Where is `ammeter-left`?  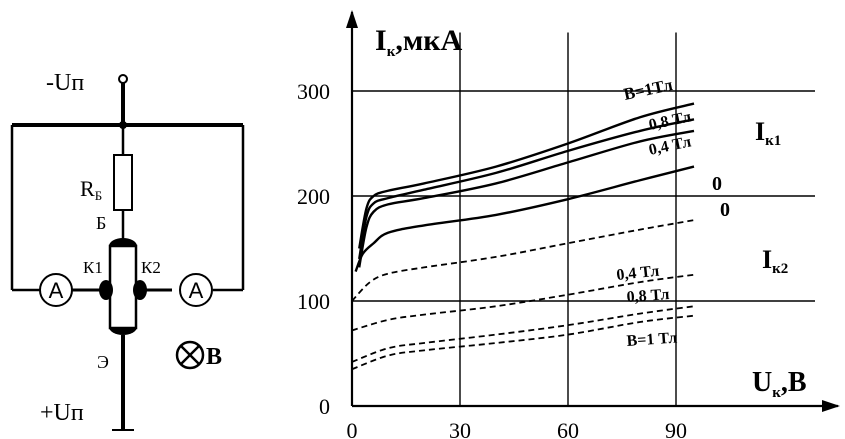 ammeter-left is located at coordinates (56, 290).